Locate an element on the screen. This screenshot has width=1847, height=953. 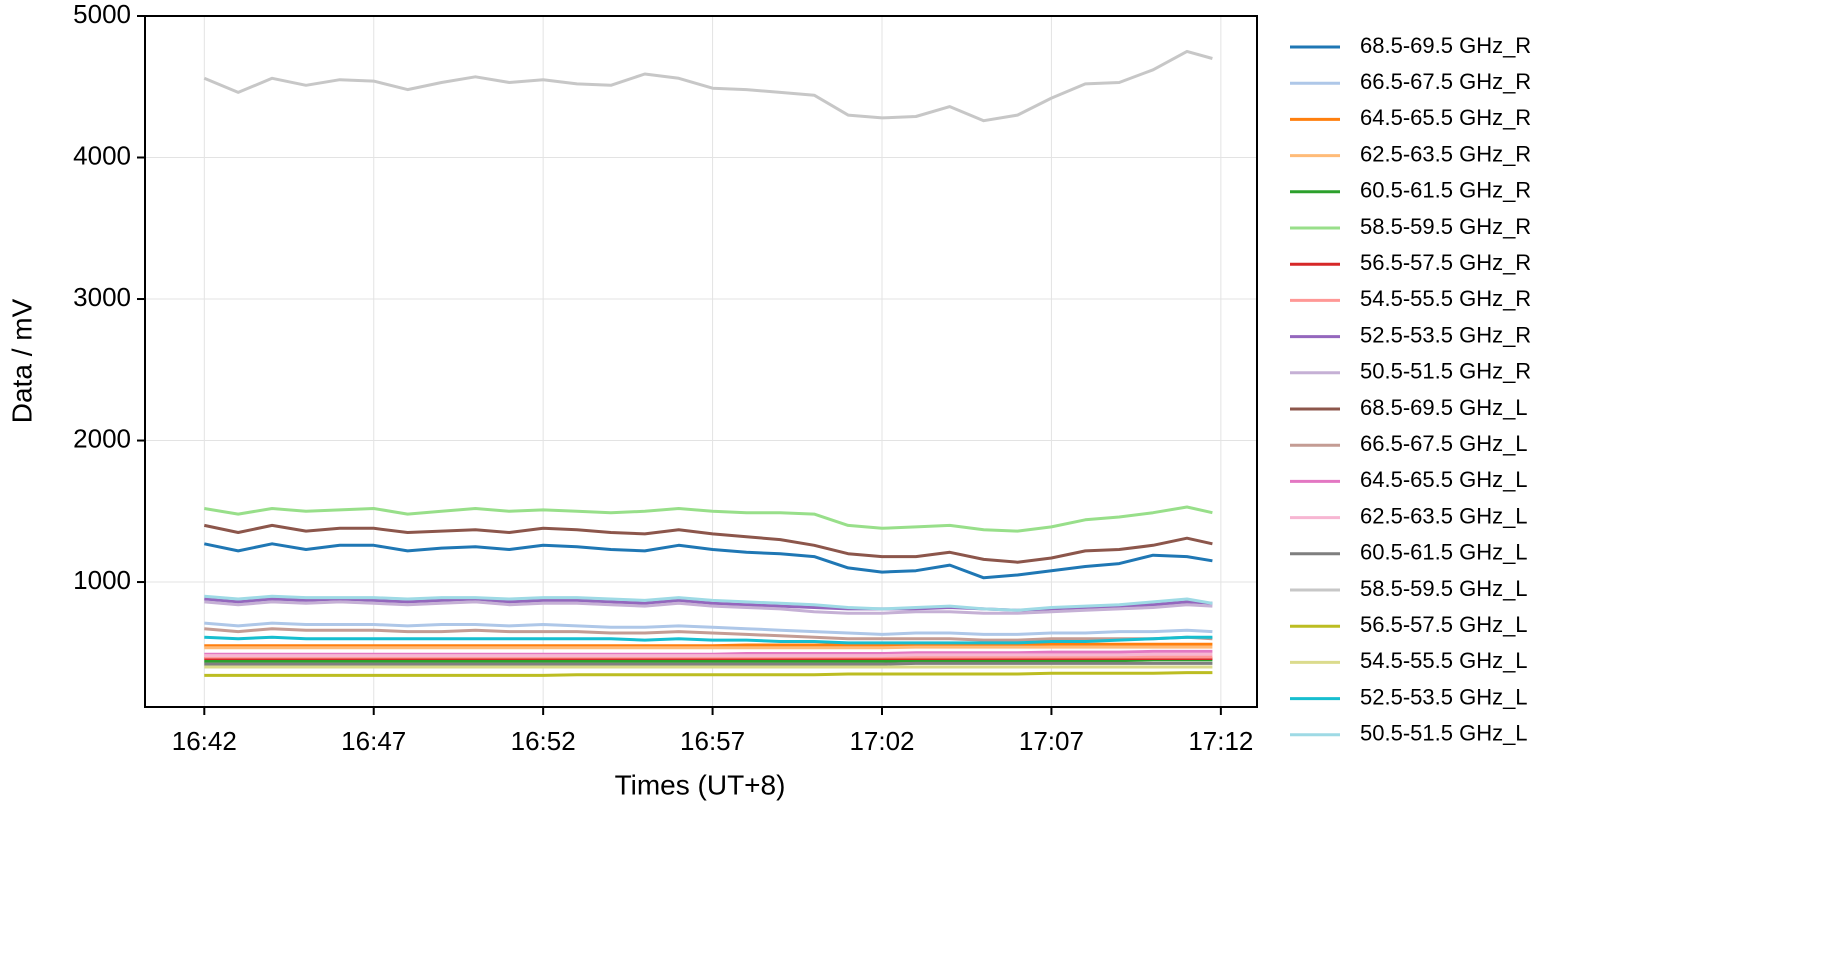
x-tick-label: 16:52 is located at coordinates (543, 741).